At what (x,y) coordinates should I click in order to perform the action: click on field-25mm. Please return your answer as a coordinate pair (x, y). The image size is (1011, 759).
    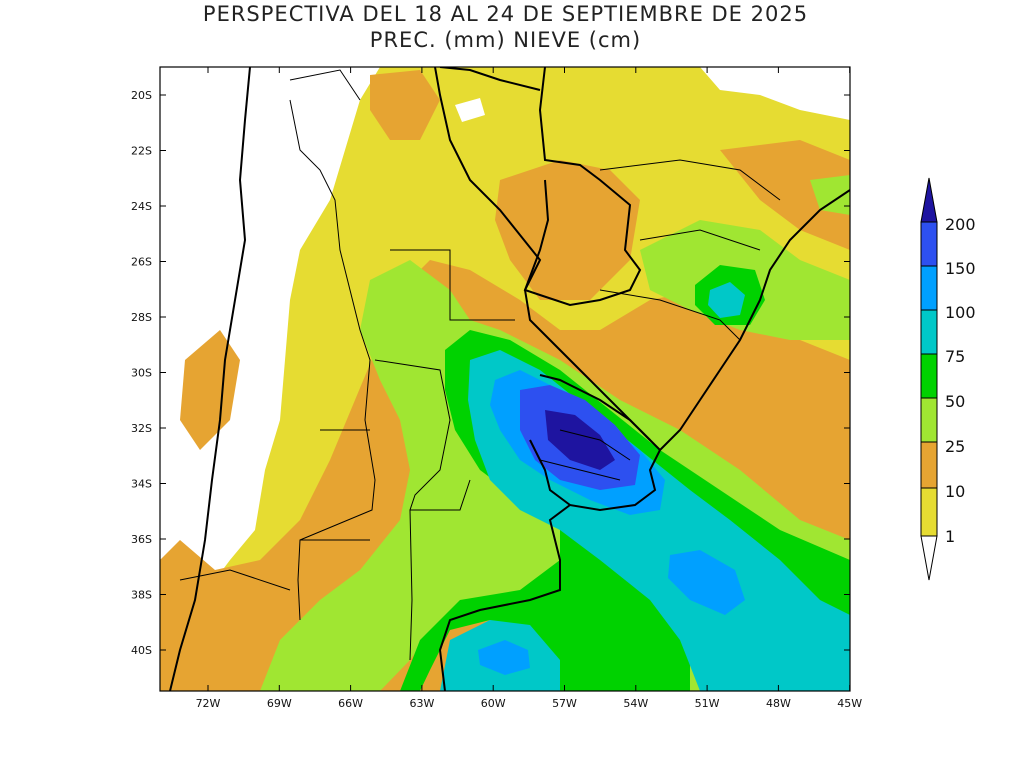
    Looking at the image, I should click on (830, 195).